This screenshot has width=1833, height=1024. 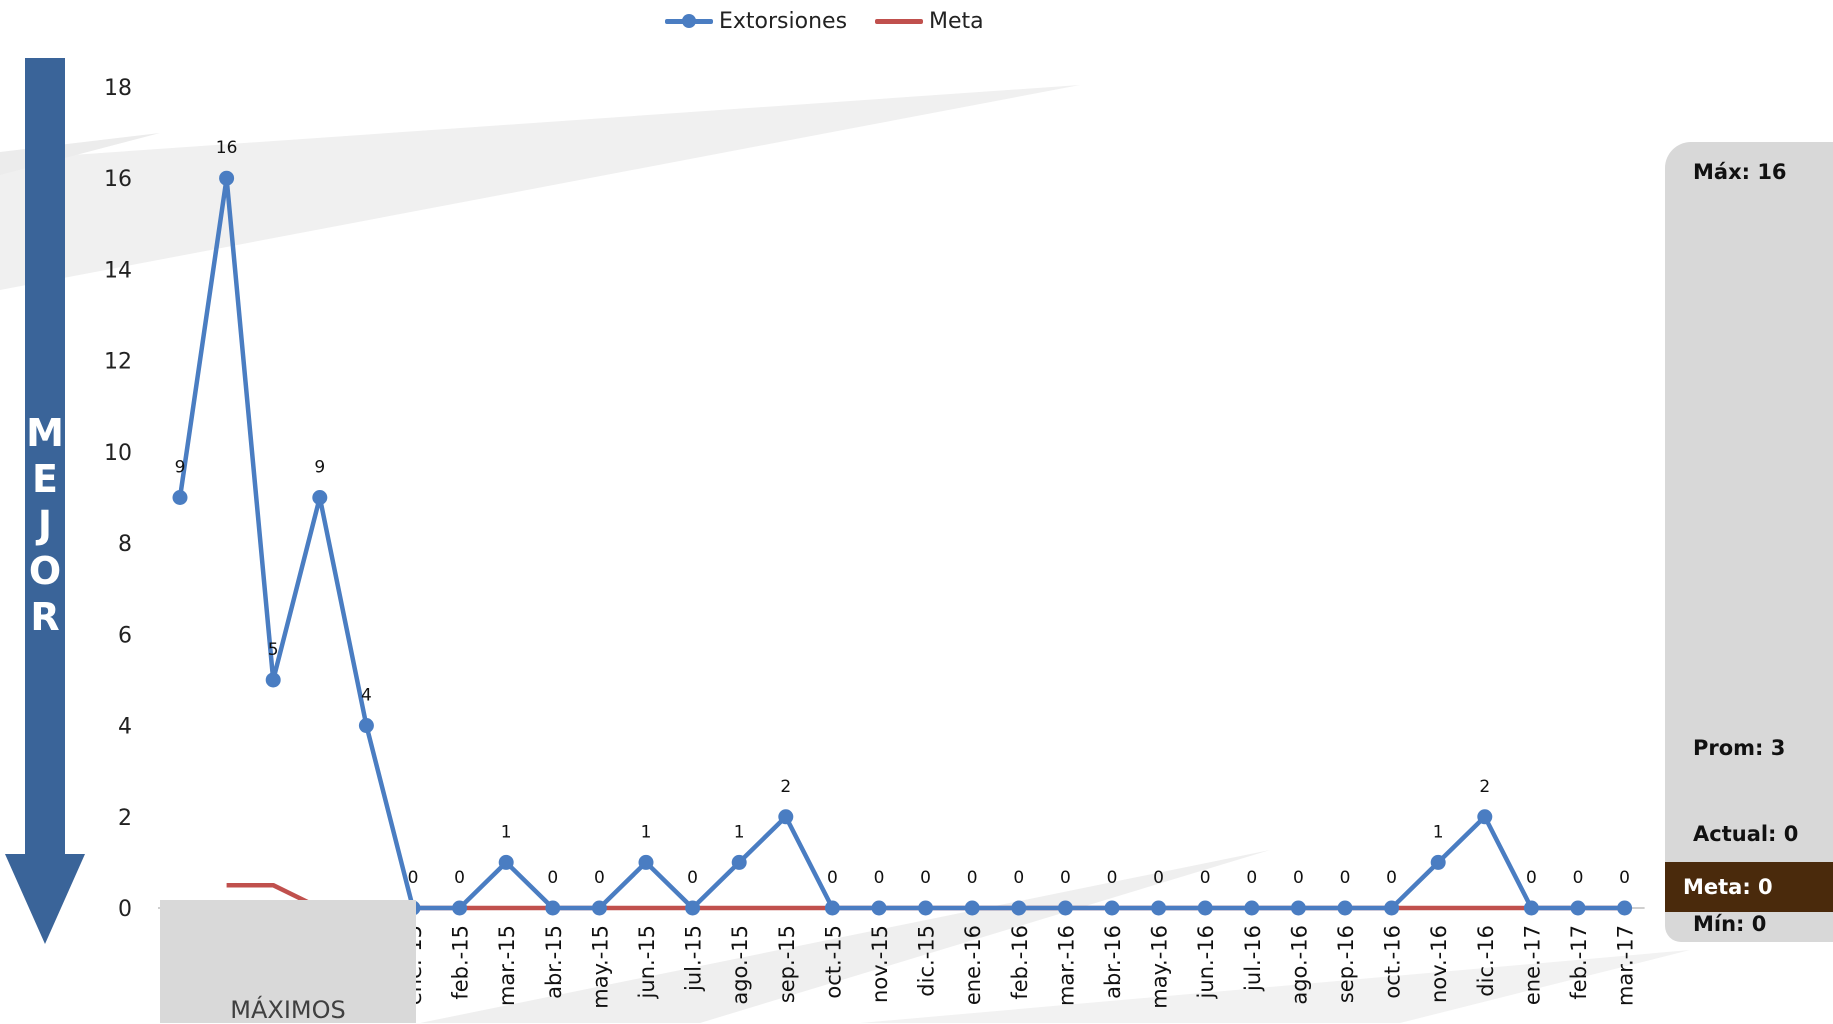 I want to click on x-tick-label: oct.-15, so click(x=833, y=962).